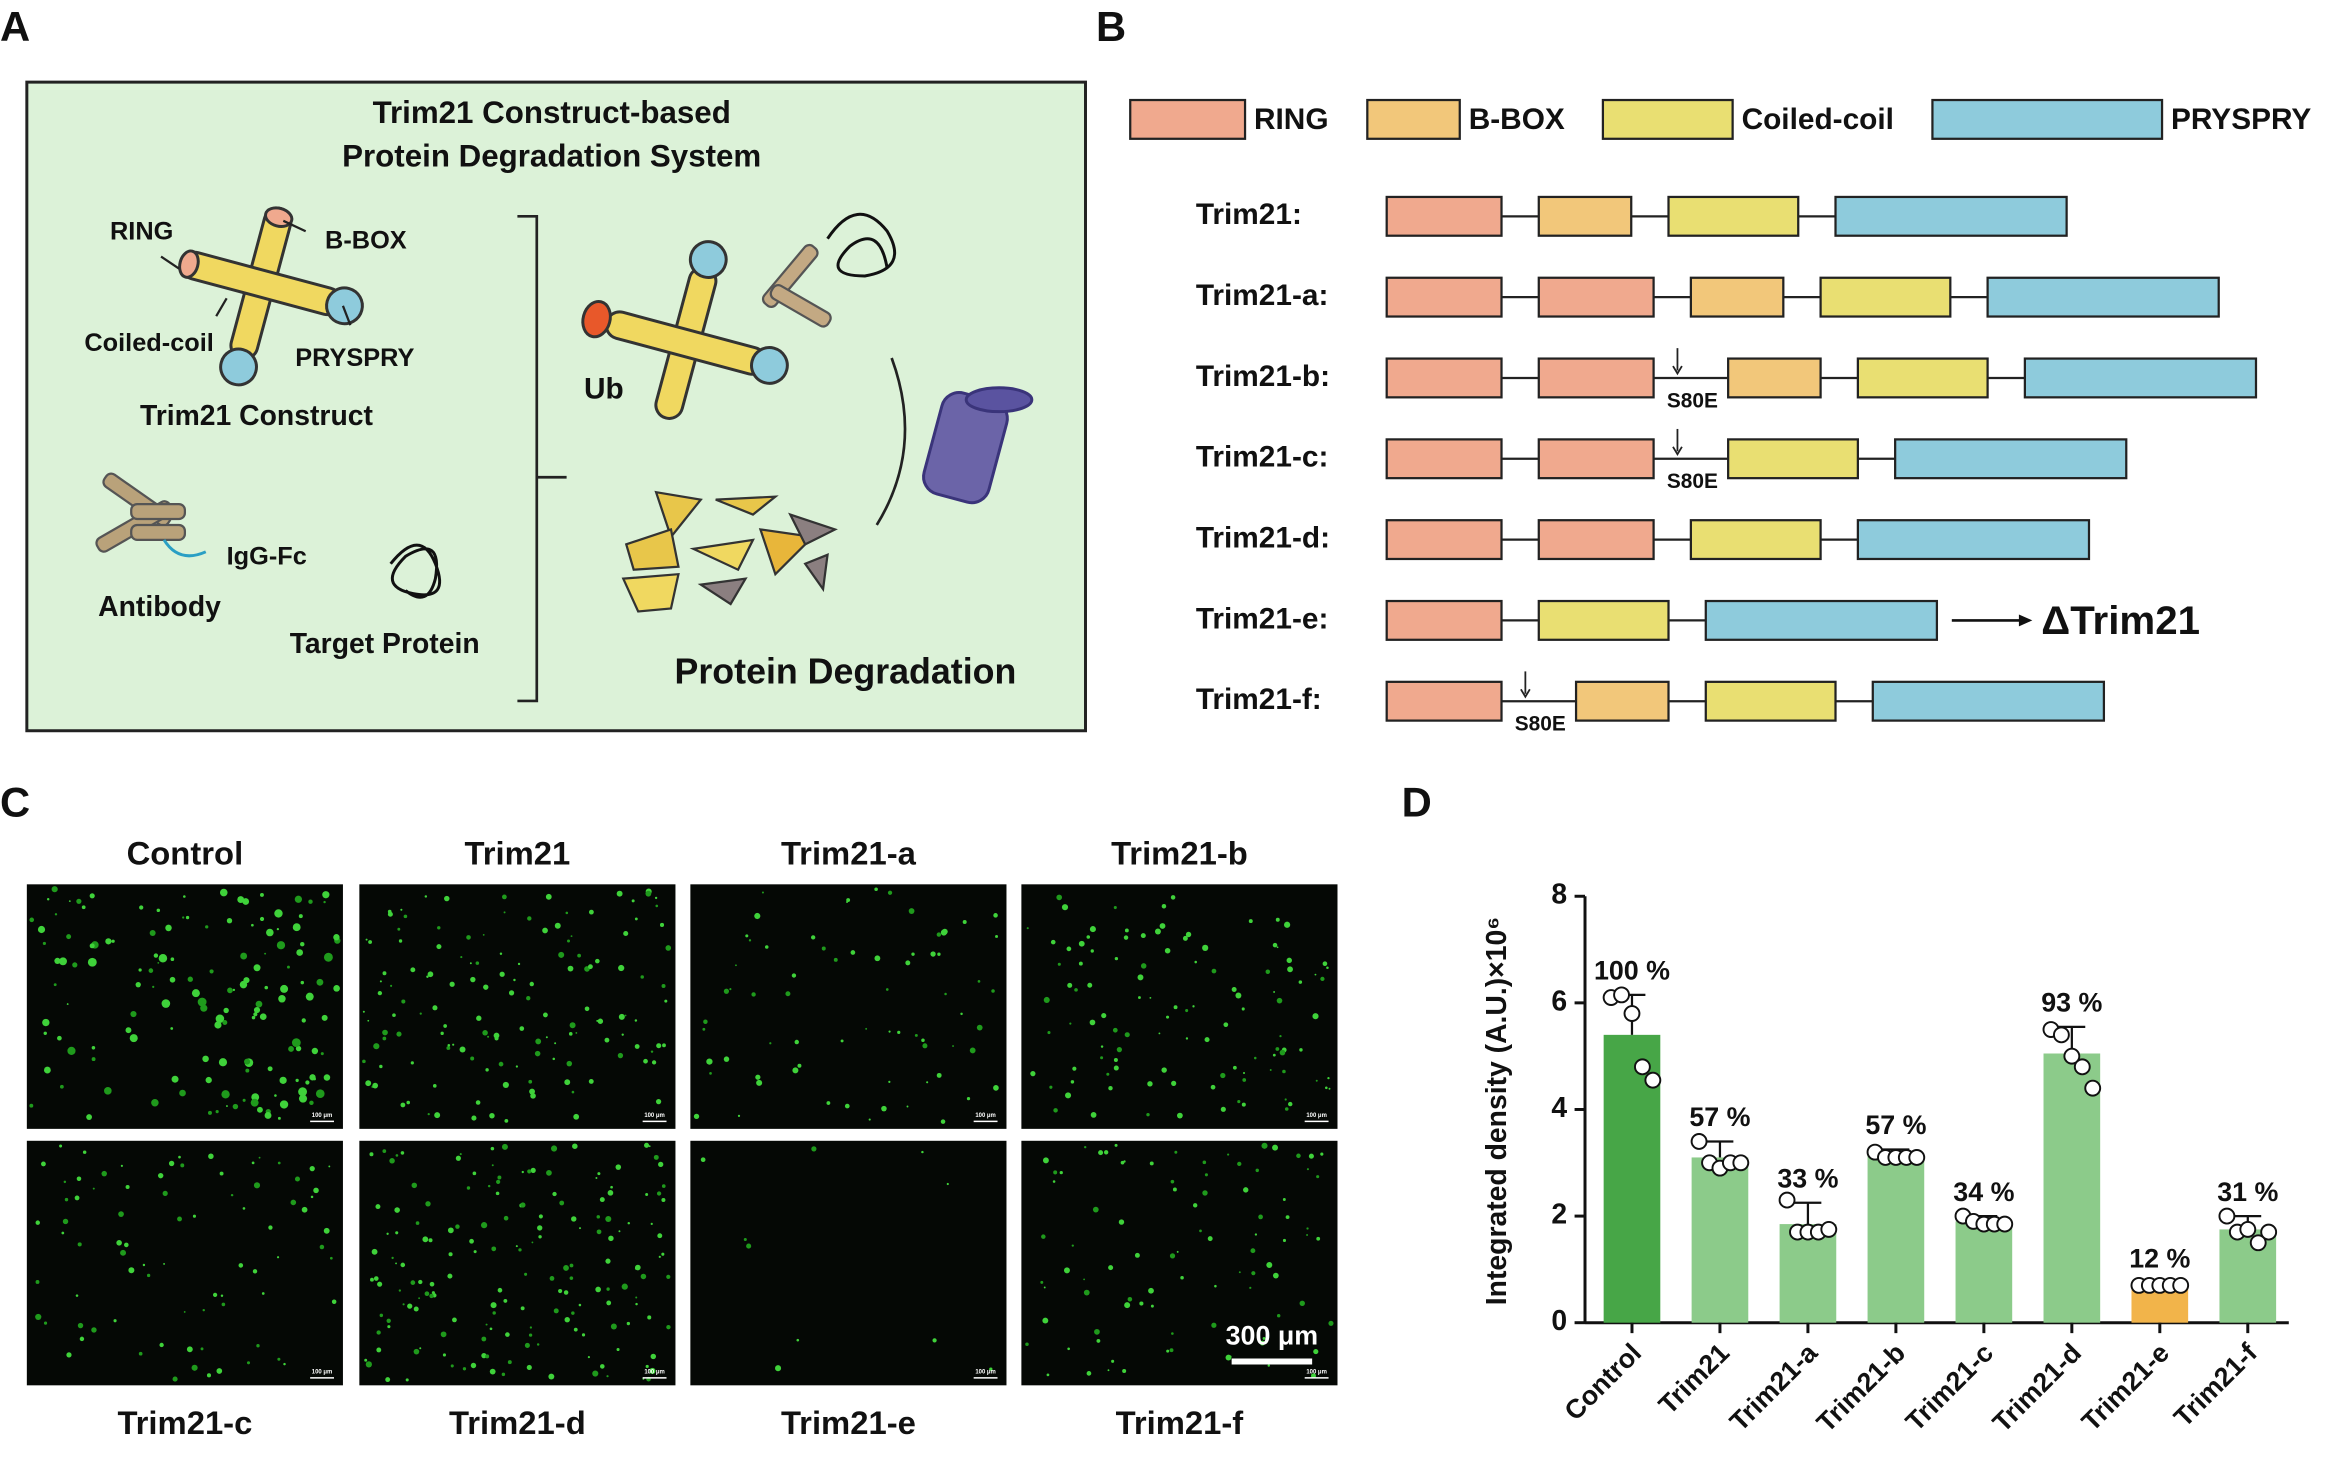 The height and width of the screenshot is (1465, 2338). I want to click on construct-icon, so click(685, 330).